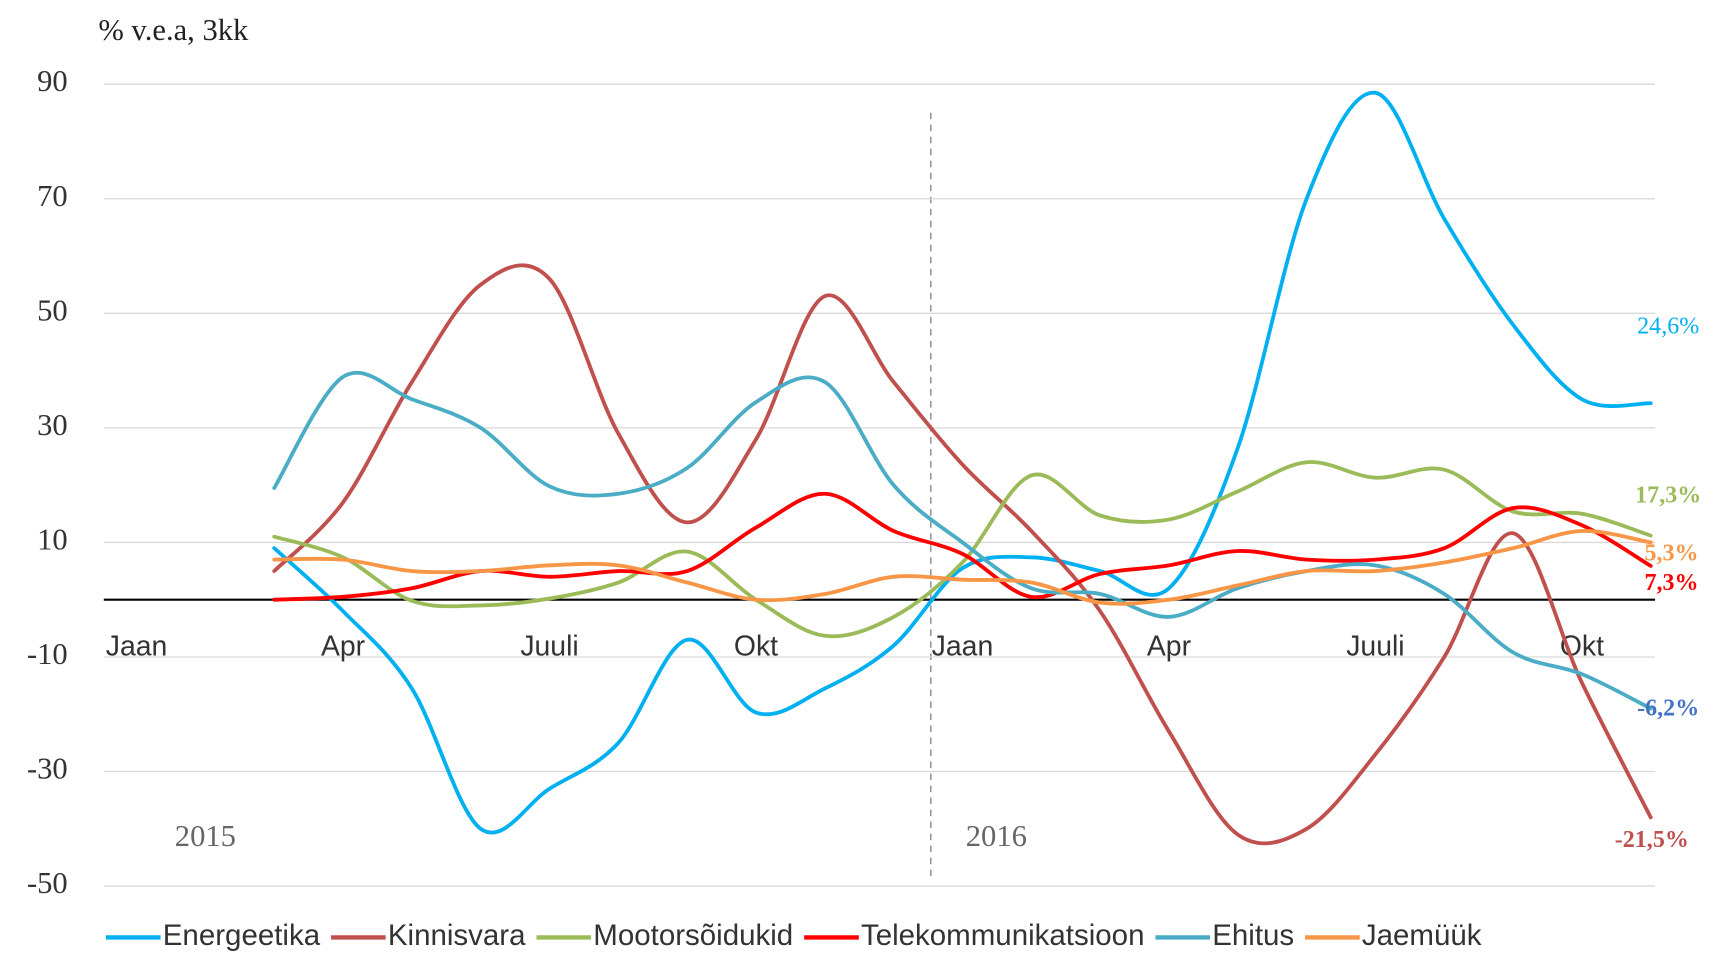 The height and width of the screenshot is (955, 1713). What do you see at coordinates (52, 425) in the screenshot?
I see `y-tick-label: 30` at bounding box center [52, 425].